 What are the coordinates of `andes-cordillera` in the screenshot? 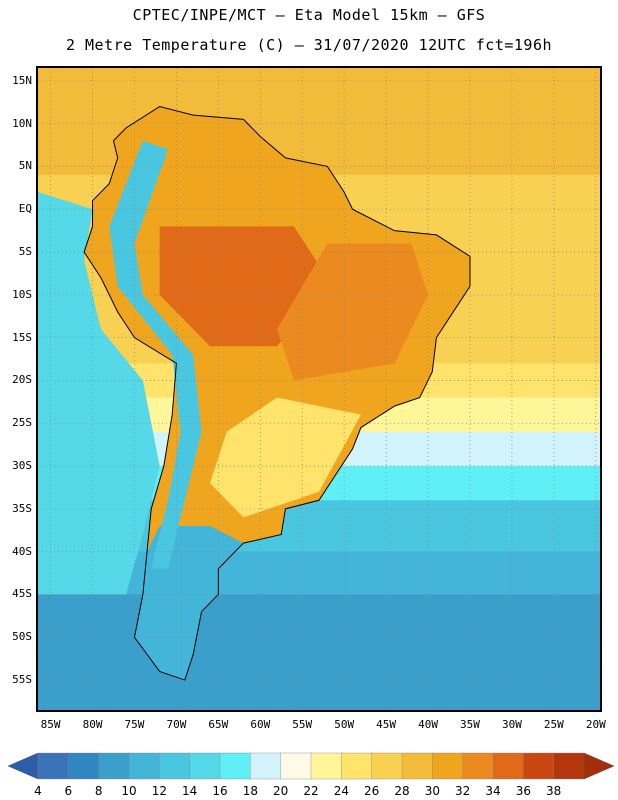 It's located at (155, 354).